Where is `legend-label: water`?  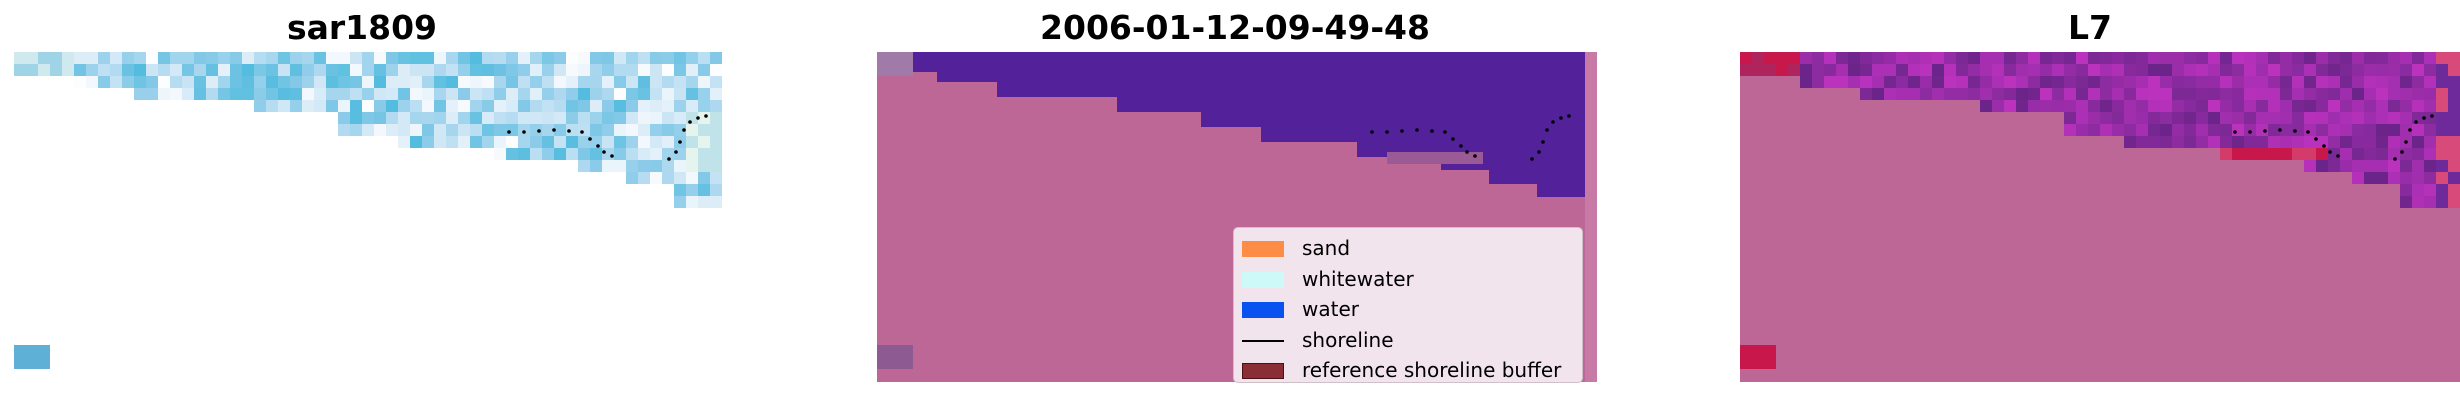 legend-label: water is located at coordinates (1330, 309).